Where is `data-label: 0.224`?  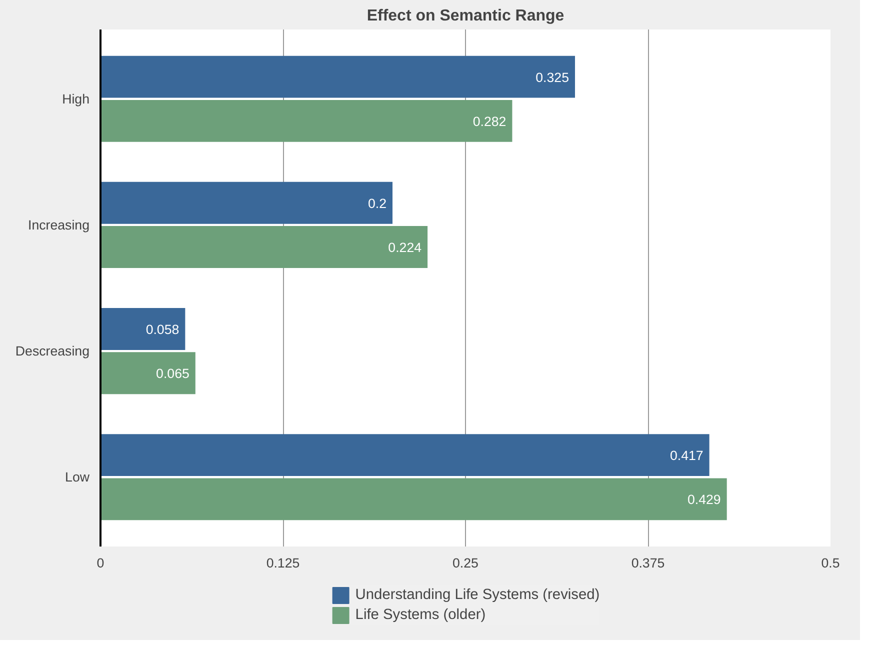 data-label: 0.224 is located at coordinates (405, 248).